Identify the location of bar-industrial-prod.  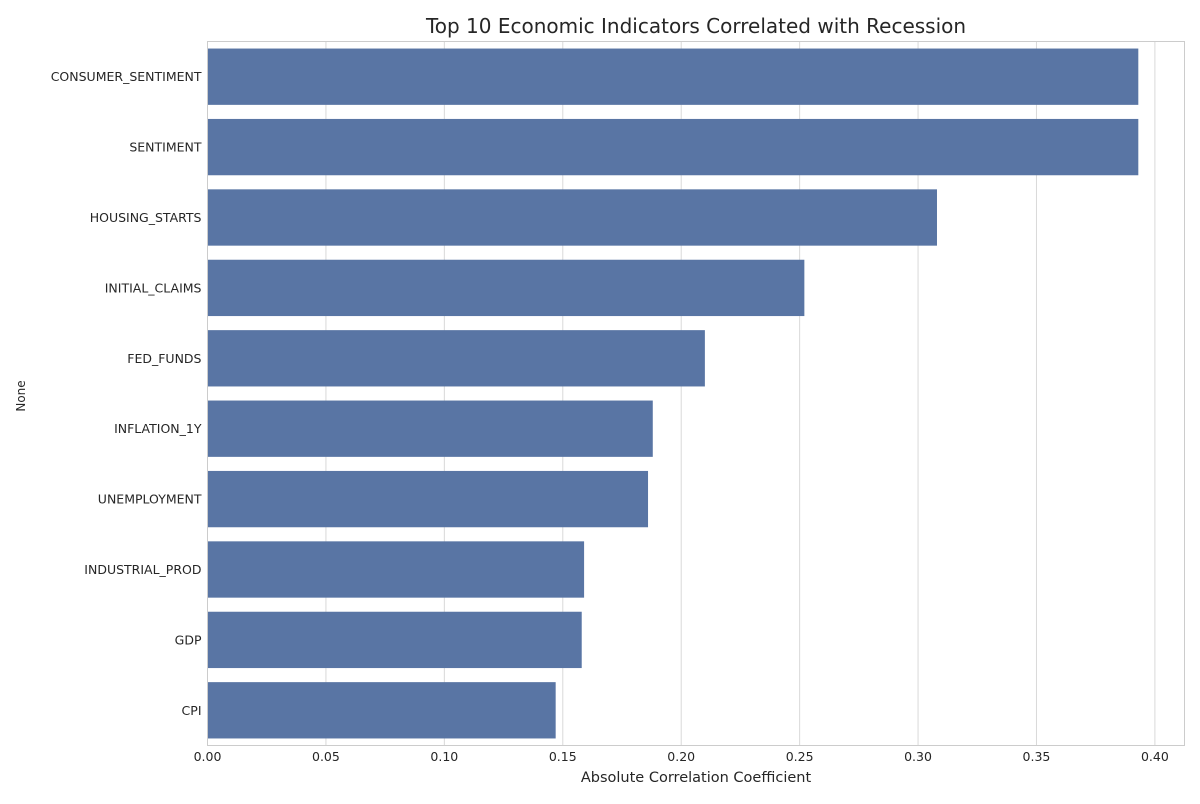
(396, 569).